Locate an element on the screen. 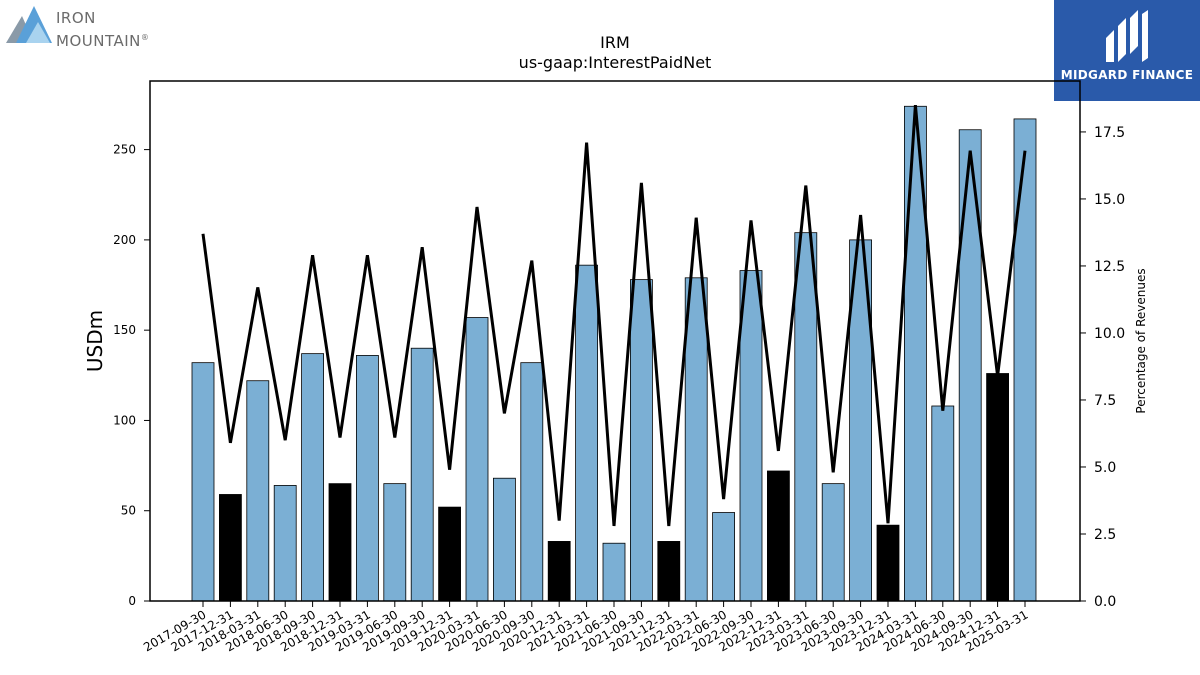  y2-tick-label: 5.0 is located at coordinates (1105, 468).